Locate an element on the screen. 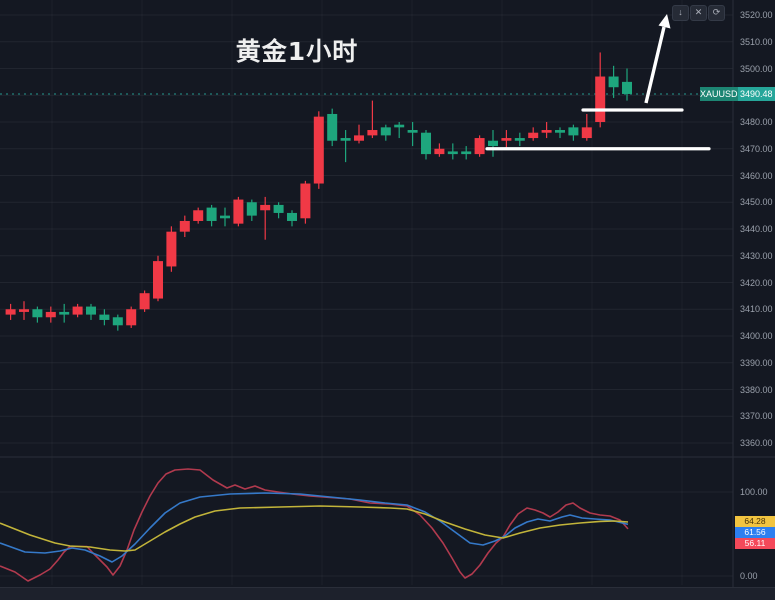 The width and height of the screenshot is (775, 600). axis-tick-label: 3480.00 is located at coordinates (756, 122).